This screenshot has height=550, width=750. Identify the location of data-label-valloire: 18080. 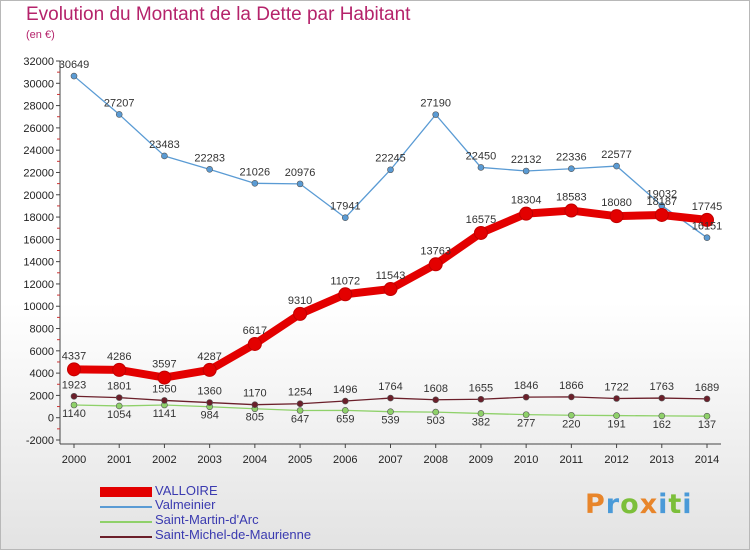
(616, 203).